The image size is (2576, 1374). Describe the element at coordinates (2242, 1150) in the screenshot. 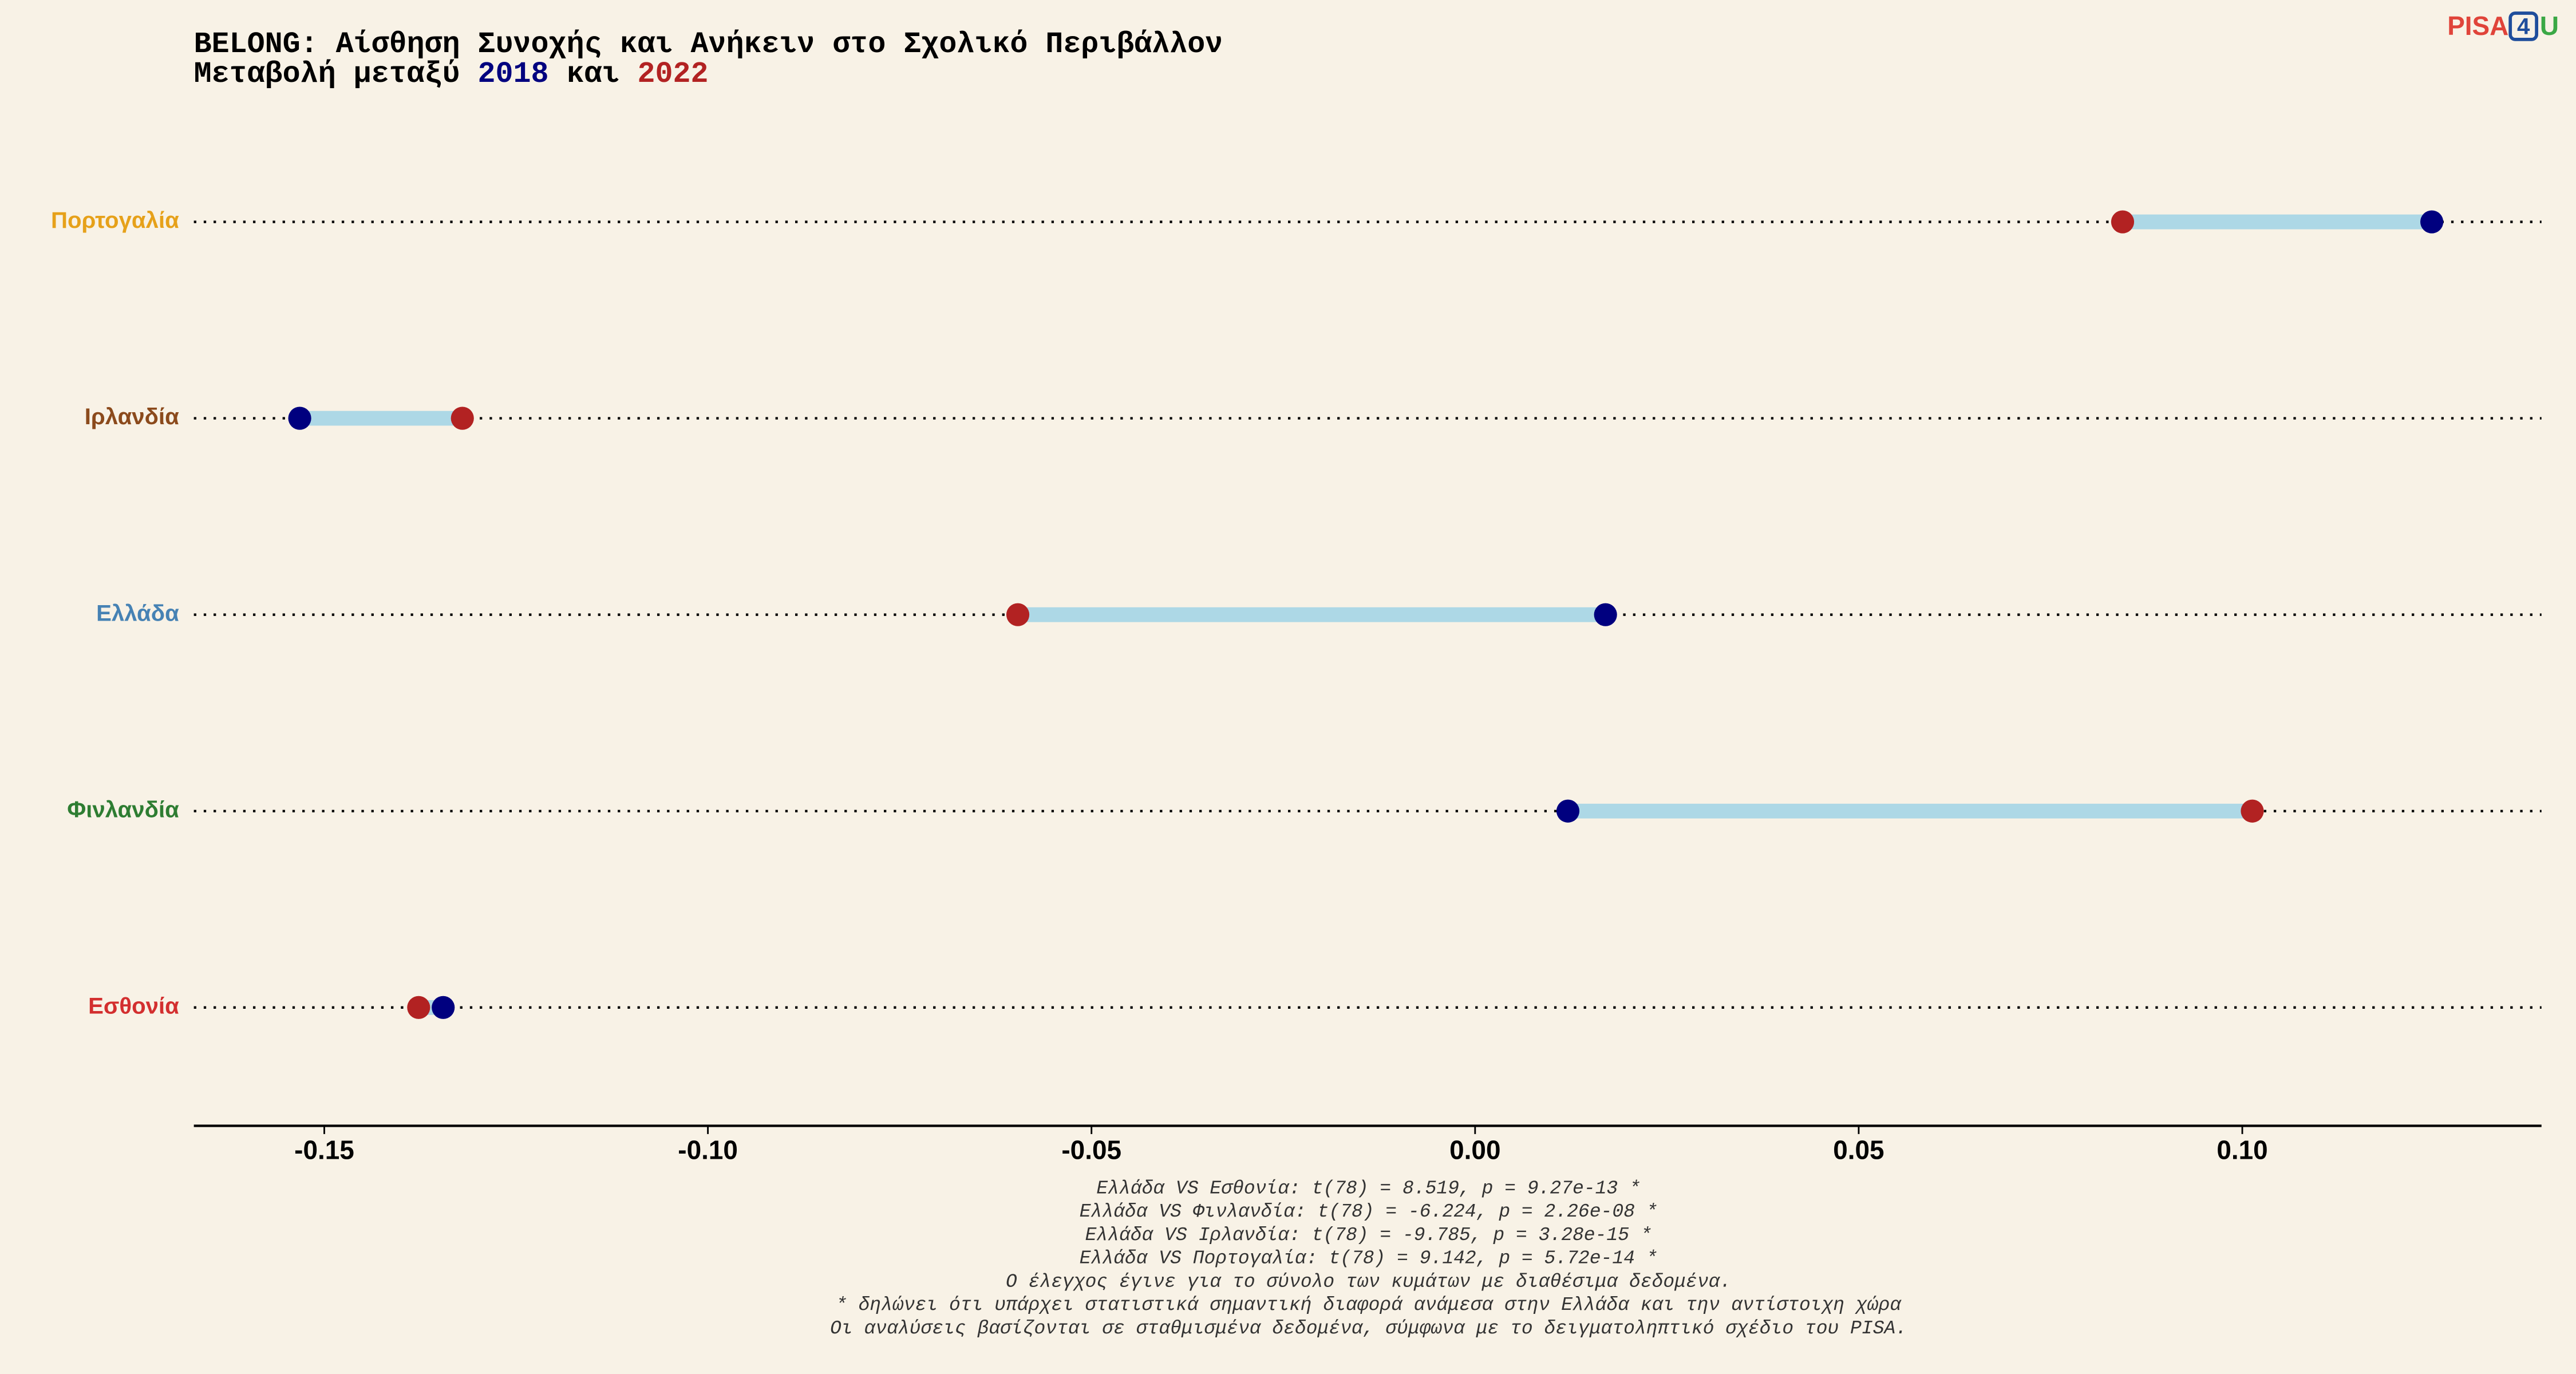

I see `x-tick-label: 0.10` at that location.